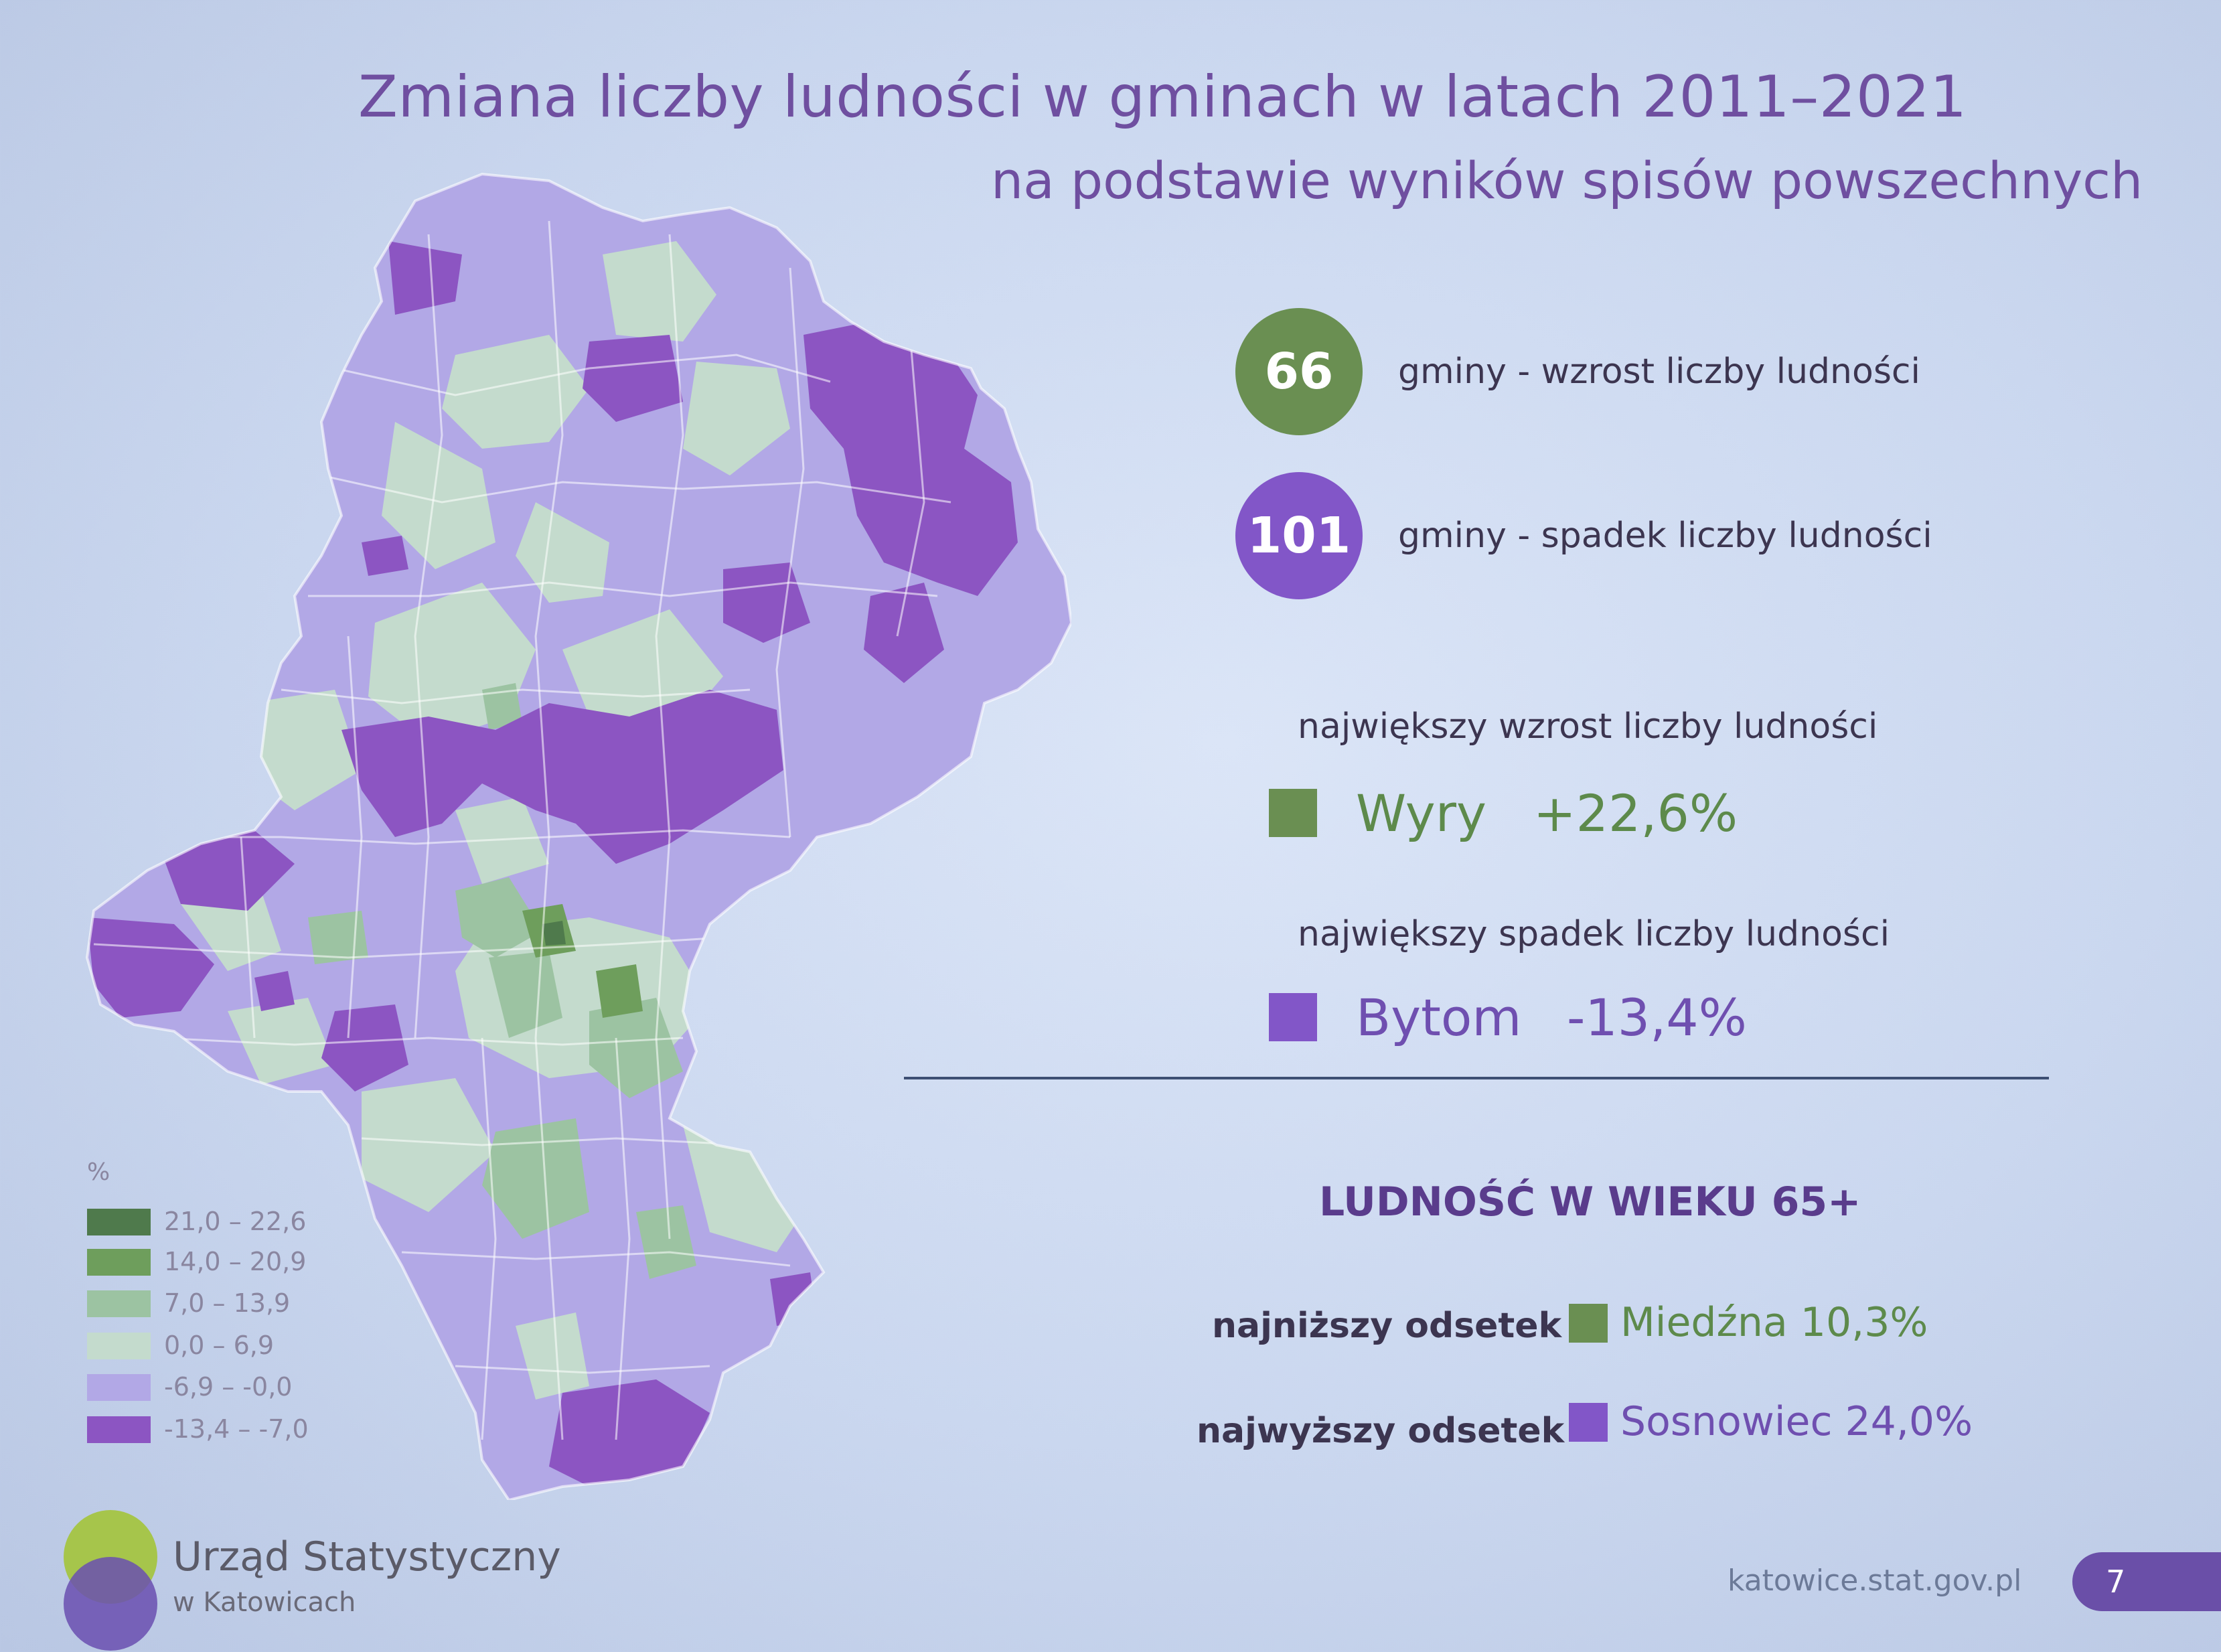 This screenshot has width=2221, height=1652. Describe the element at coordinates (1387, 1326) in the screenshot. I see `lowest-share-label: najniższy odsetek` at that location.